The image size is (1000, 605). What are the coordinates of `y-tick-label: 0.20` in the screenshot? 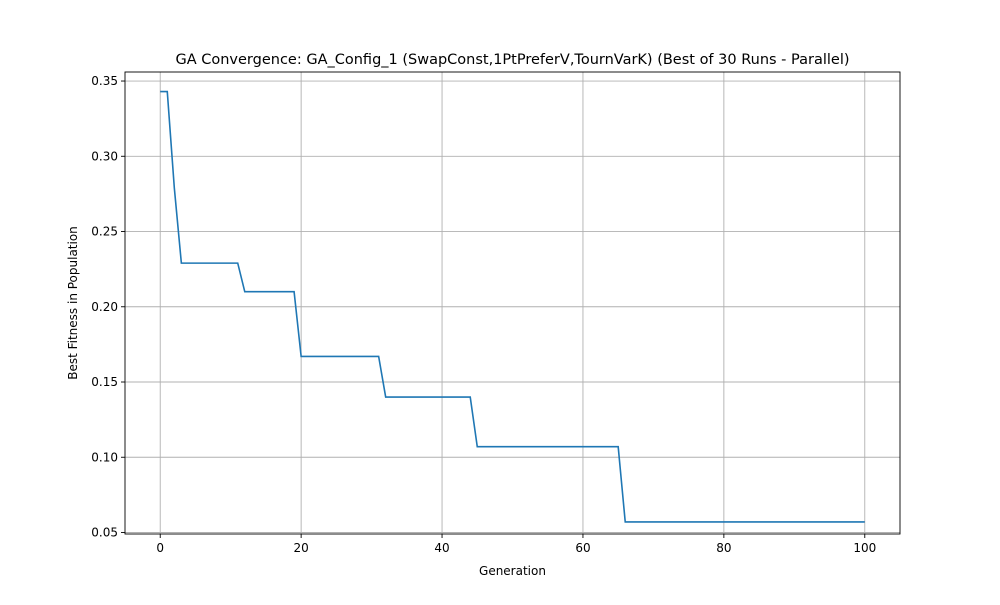 It's located at (104, 307).